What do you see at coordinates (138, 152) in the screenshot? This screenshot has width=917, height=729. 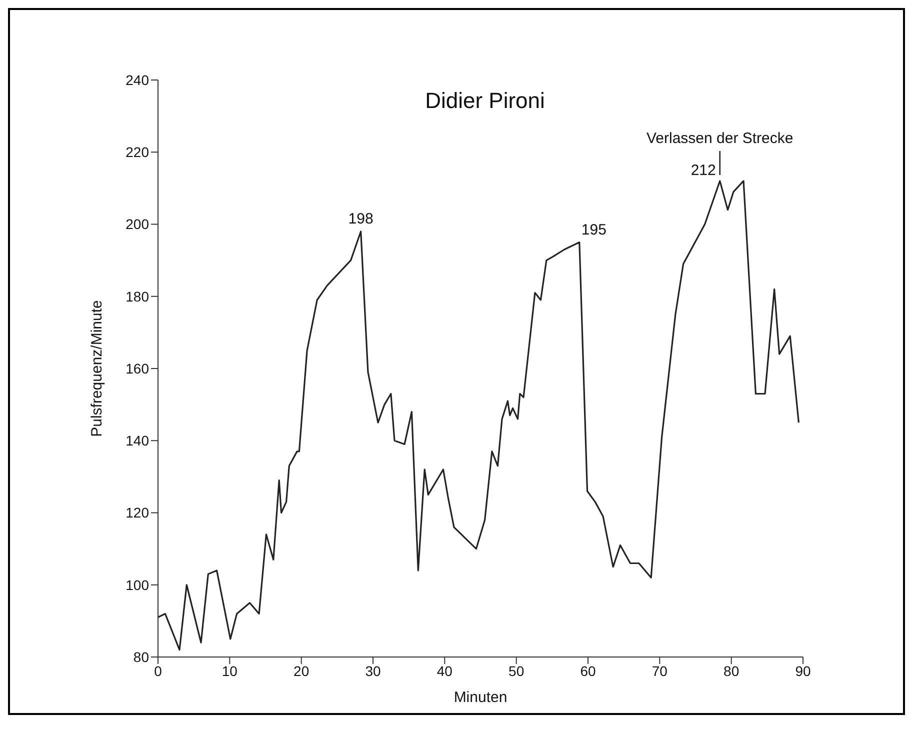 I see `y-tick-label: 220` at bounding box center [138, 152].